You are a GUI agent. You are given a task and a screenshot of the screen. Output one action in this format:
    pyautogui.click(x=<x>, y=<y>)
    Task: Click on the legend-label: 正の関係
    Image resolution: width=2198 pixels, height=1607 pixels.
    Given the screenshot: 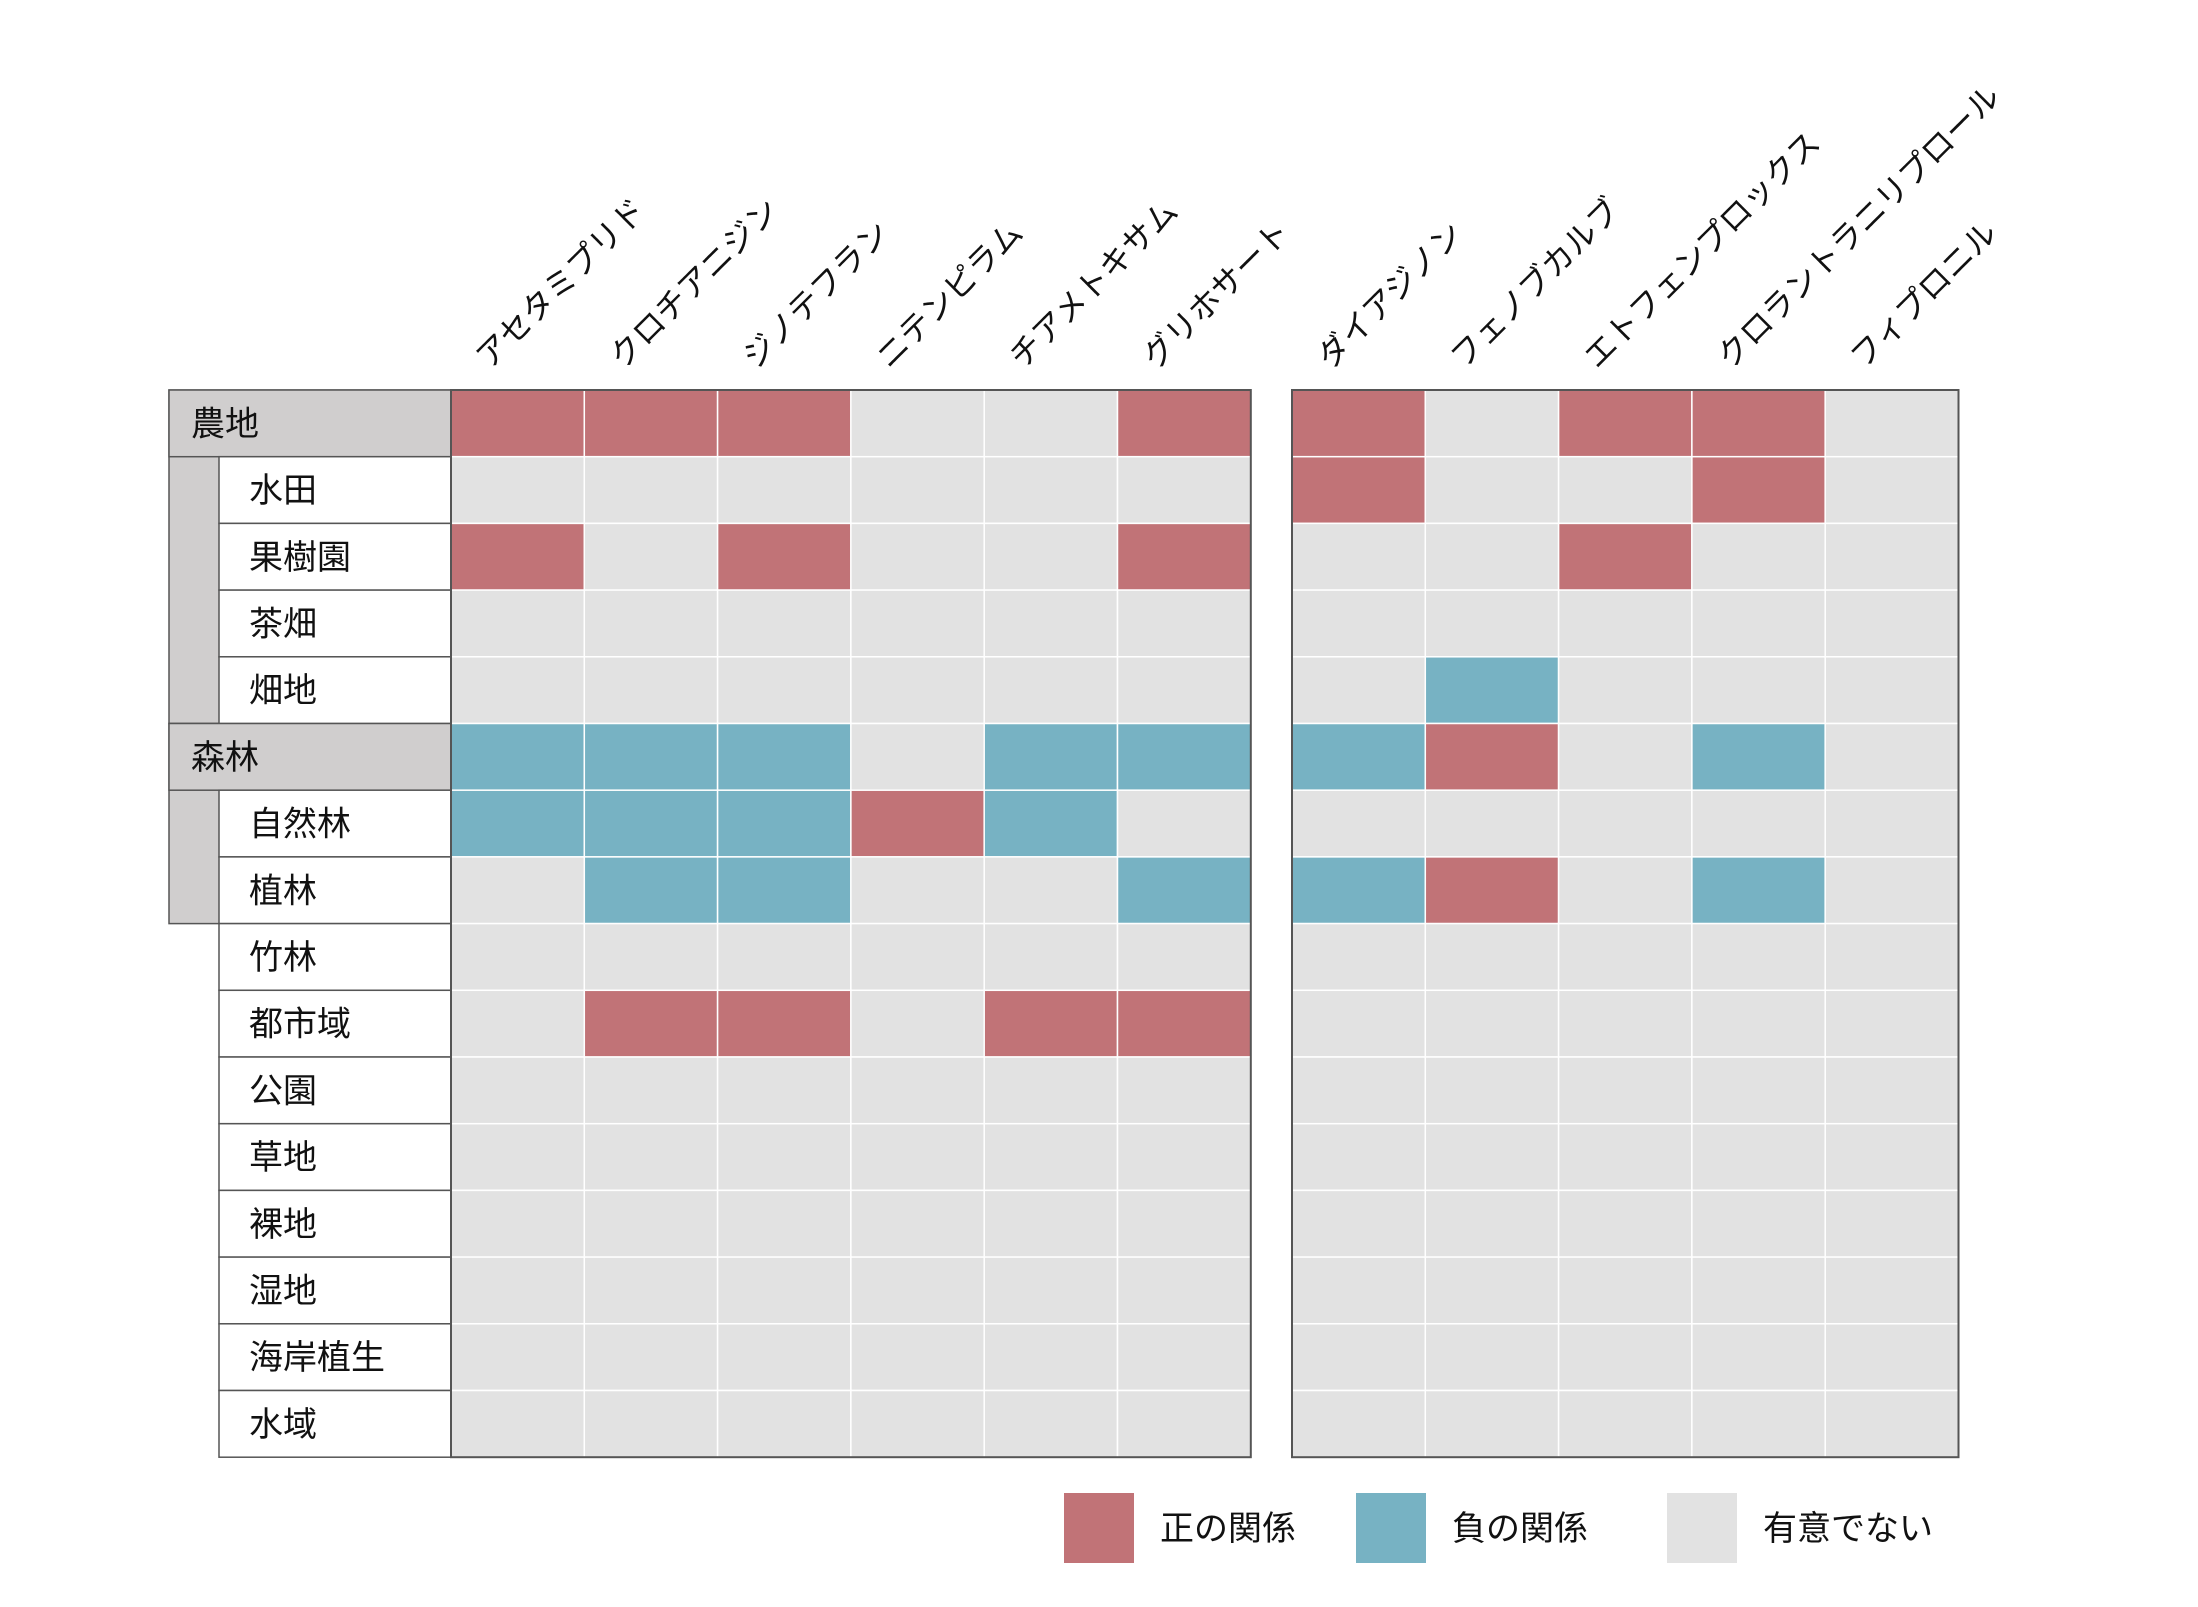 What is the action you would take?
    pyautogui.click(x=1228, y=1529)
    